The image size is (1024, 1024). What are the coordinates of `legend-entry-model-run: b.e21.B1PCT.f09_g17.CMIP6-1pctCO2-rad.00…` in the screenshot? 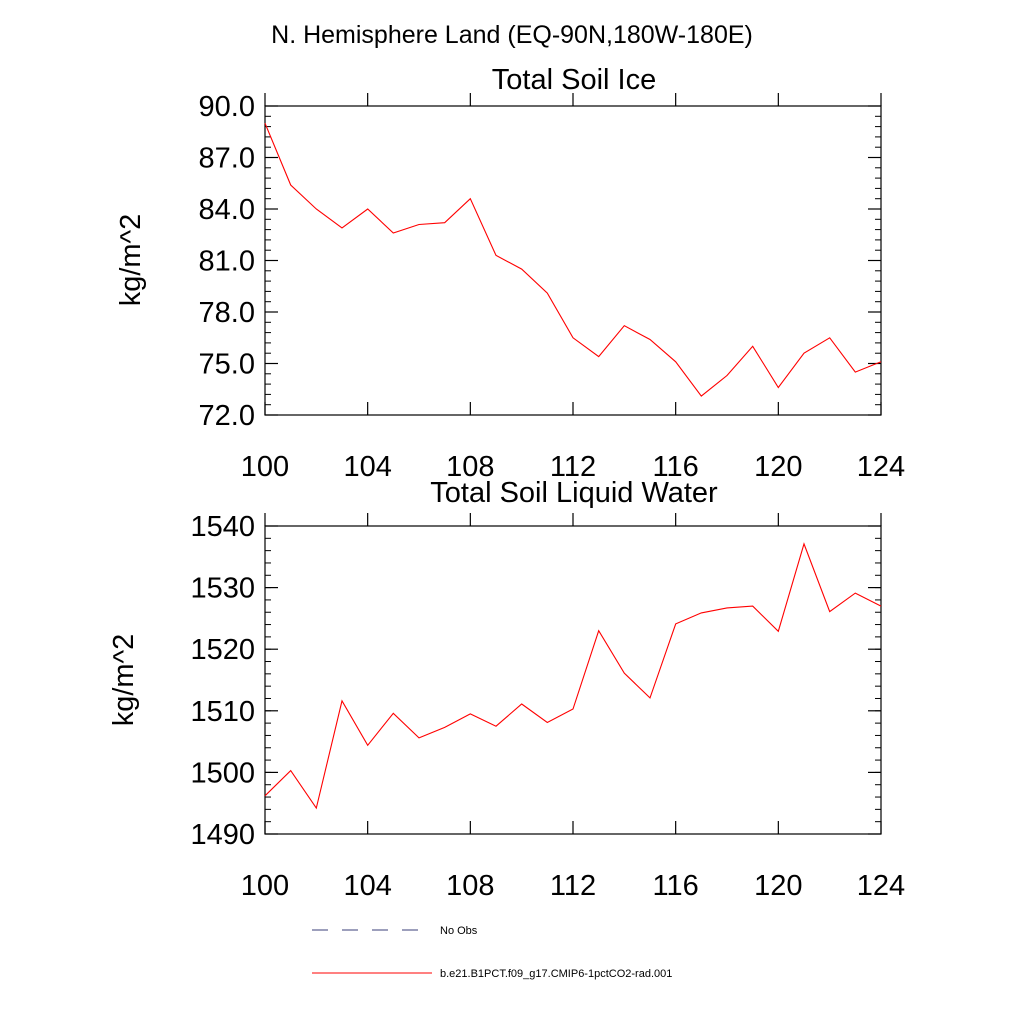 It's located at (492, 974).